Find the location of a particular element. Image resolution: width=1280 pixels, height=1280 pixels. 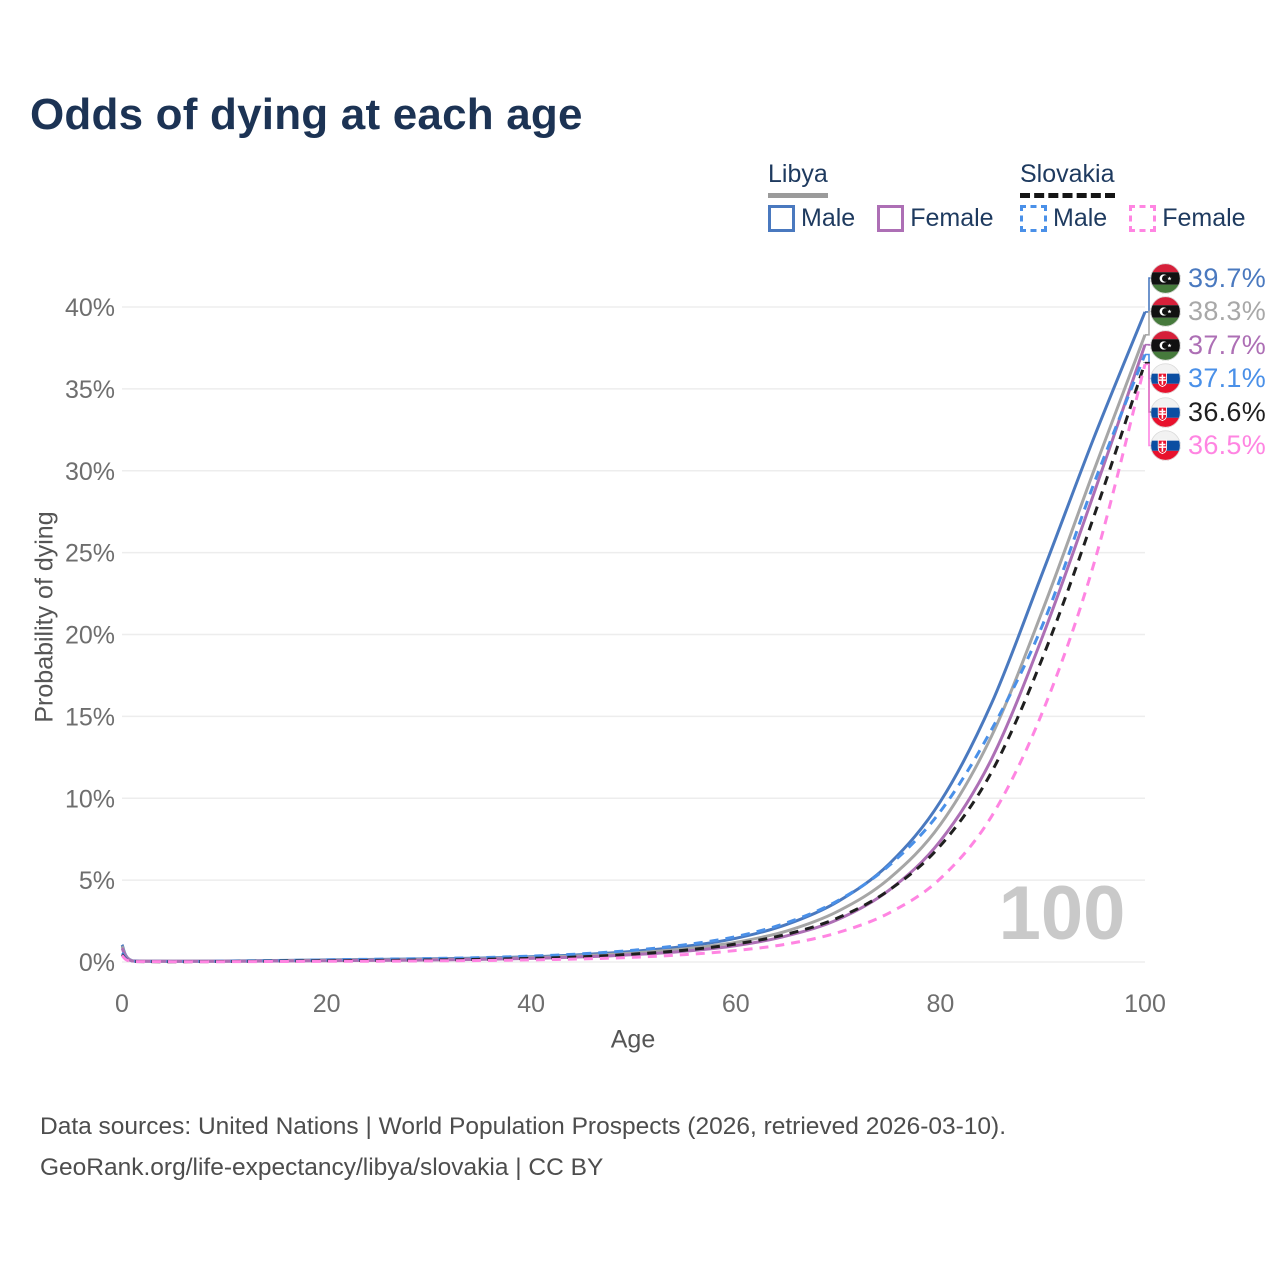

end-label-value: 38.3% is located at coordinates (1227, 311).